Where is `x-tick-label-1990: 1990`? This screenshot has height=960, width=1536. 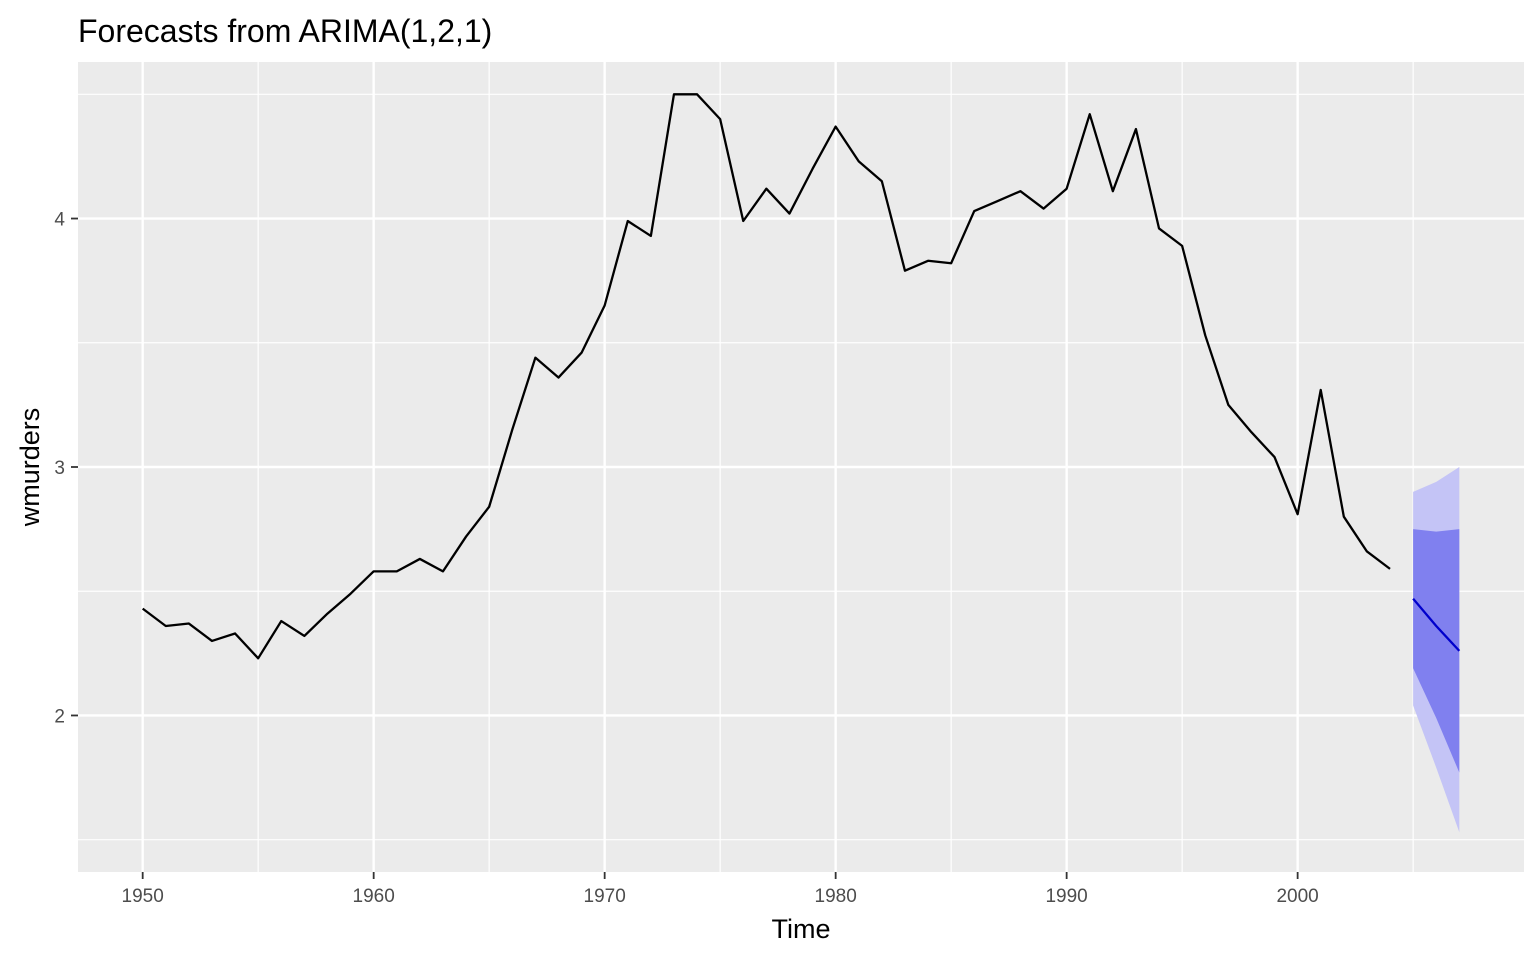
x-tick-label-1990: 1990 is located at coordinates (1066, 896).